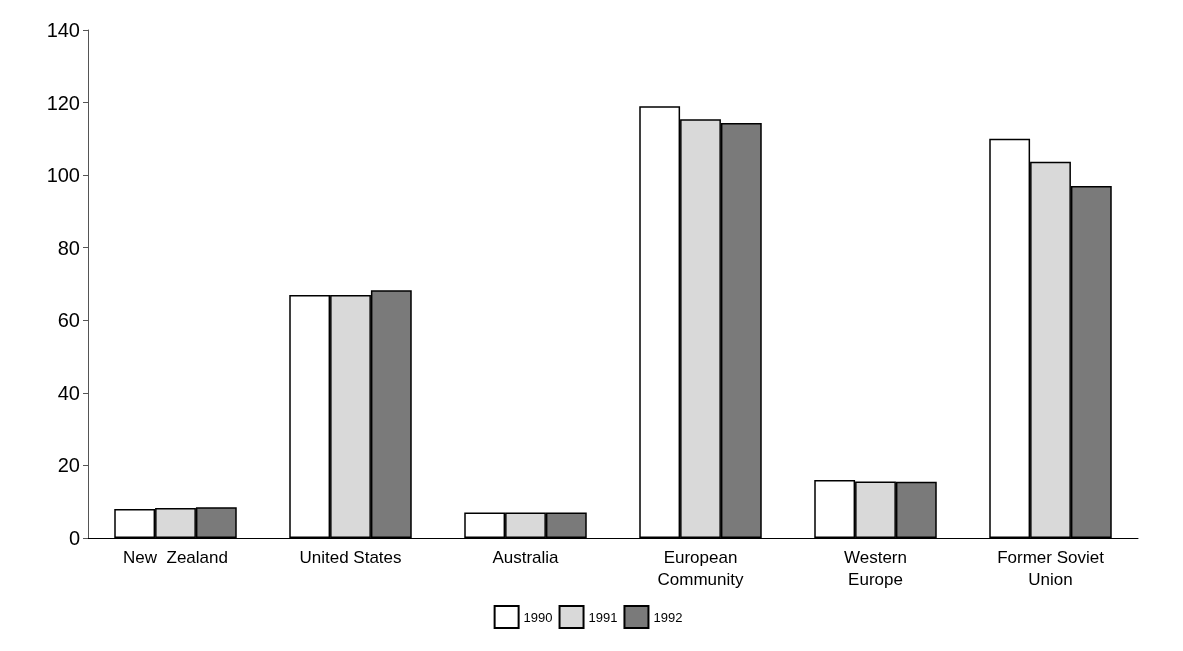 This screenshot has height=651, width=1183. Describe the element at coordinates (603, 617) in the screenshot. I see `legend-label: 1991` at that location.